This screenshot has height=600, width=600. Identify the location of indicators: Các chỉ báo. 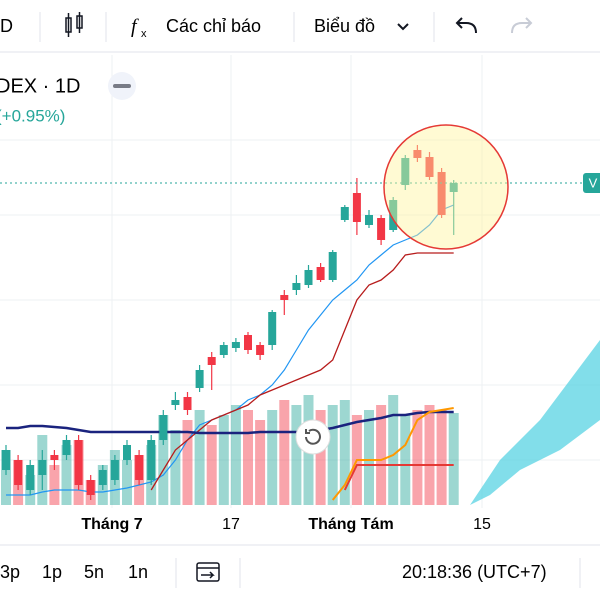
(213, 26).